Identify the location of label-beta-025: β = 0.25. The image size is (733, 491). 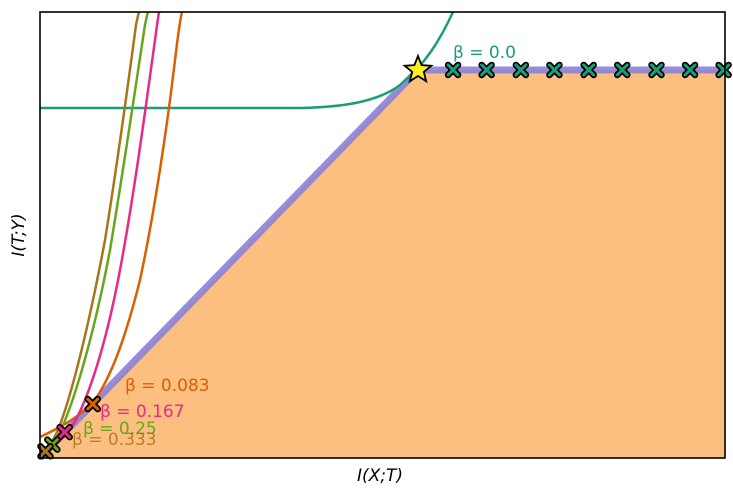
(120, 429).